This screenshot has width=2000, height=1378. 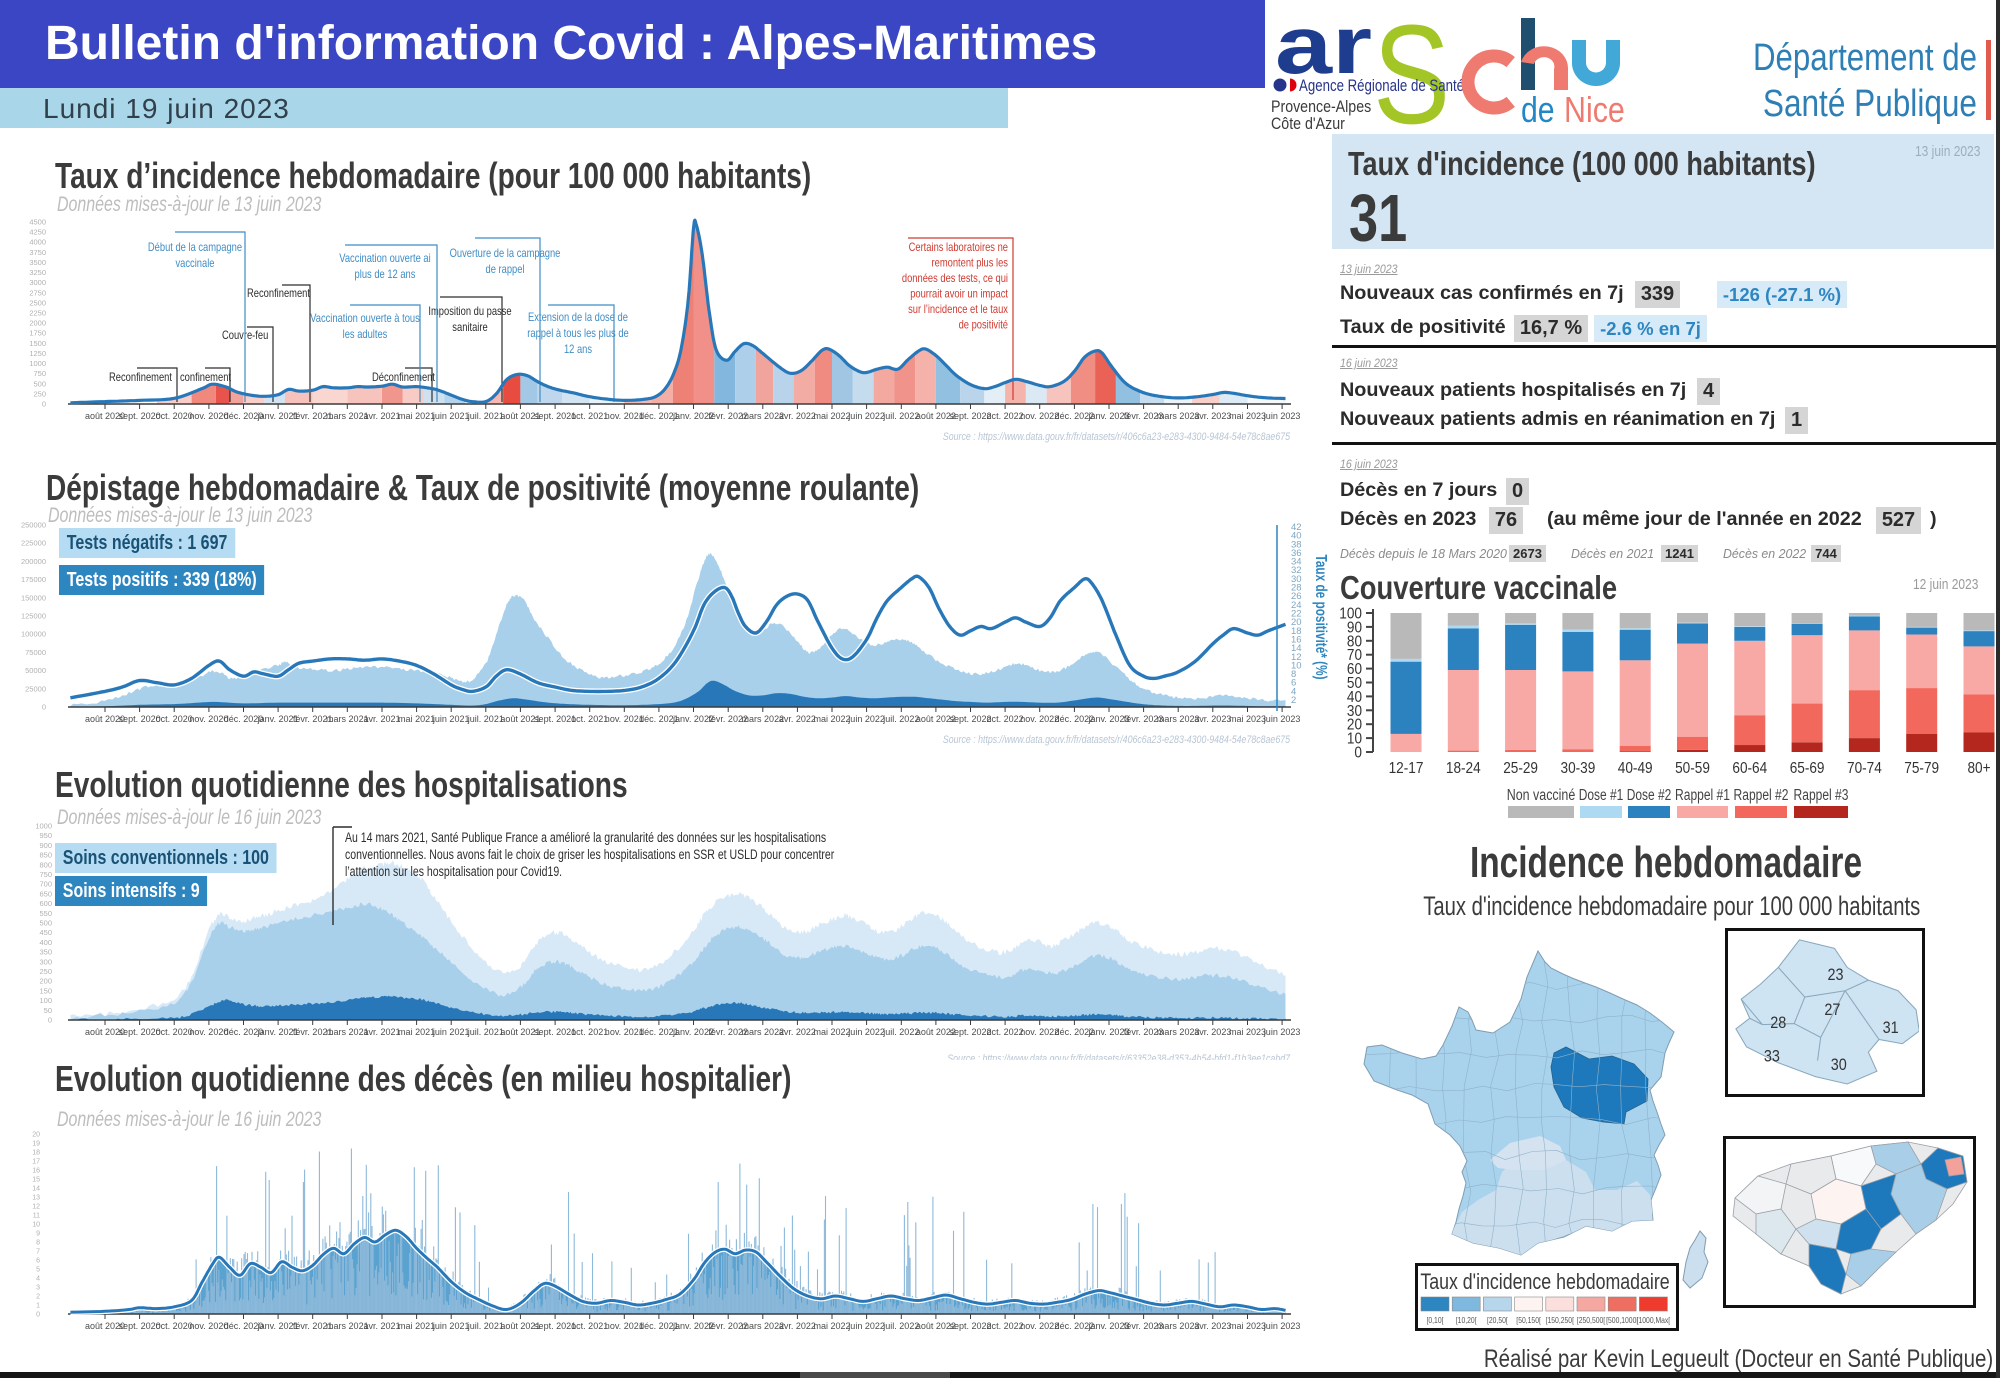 What do you see at coordinates (1591, 1320) in the screenshot?
I see `svg-text: [250,500[` at bounding box center [1591, 1320].